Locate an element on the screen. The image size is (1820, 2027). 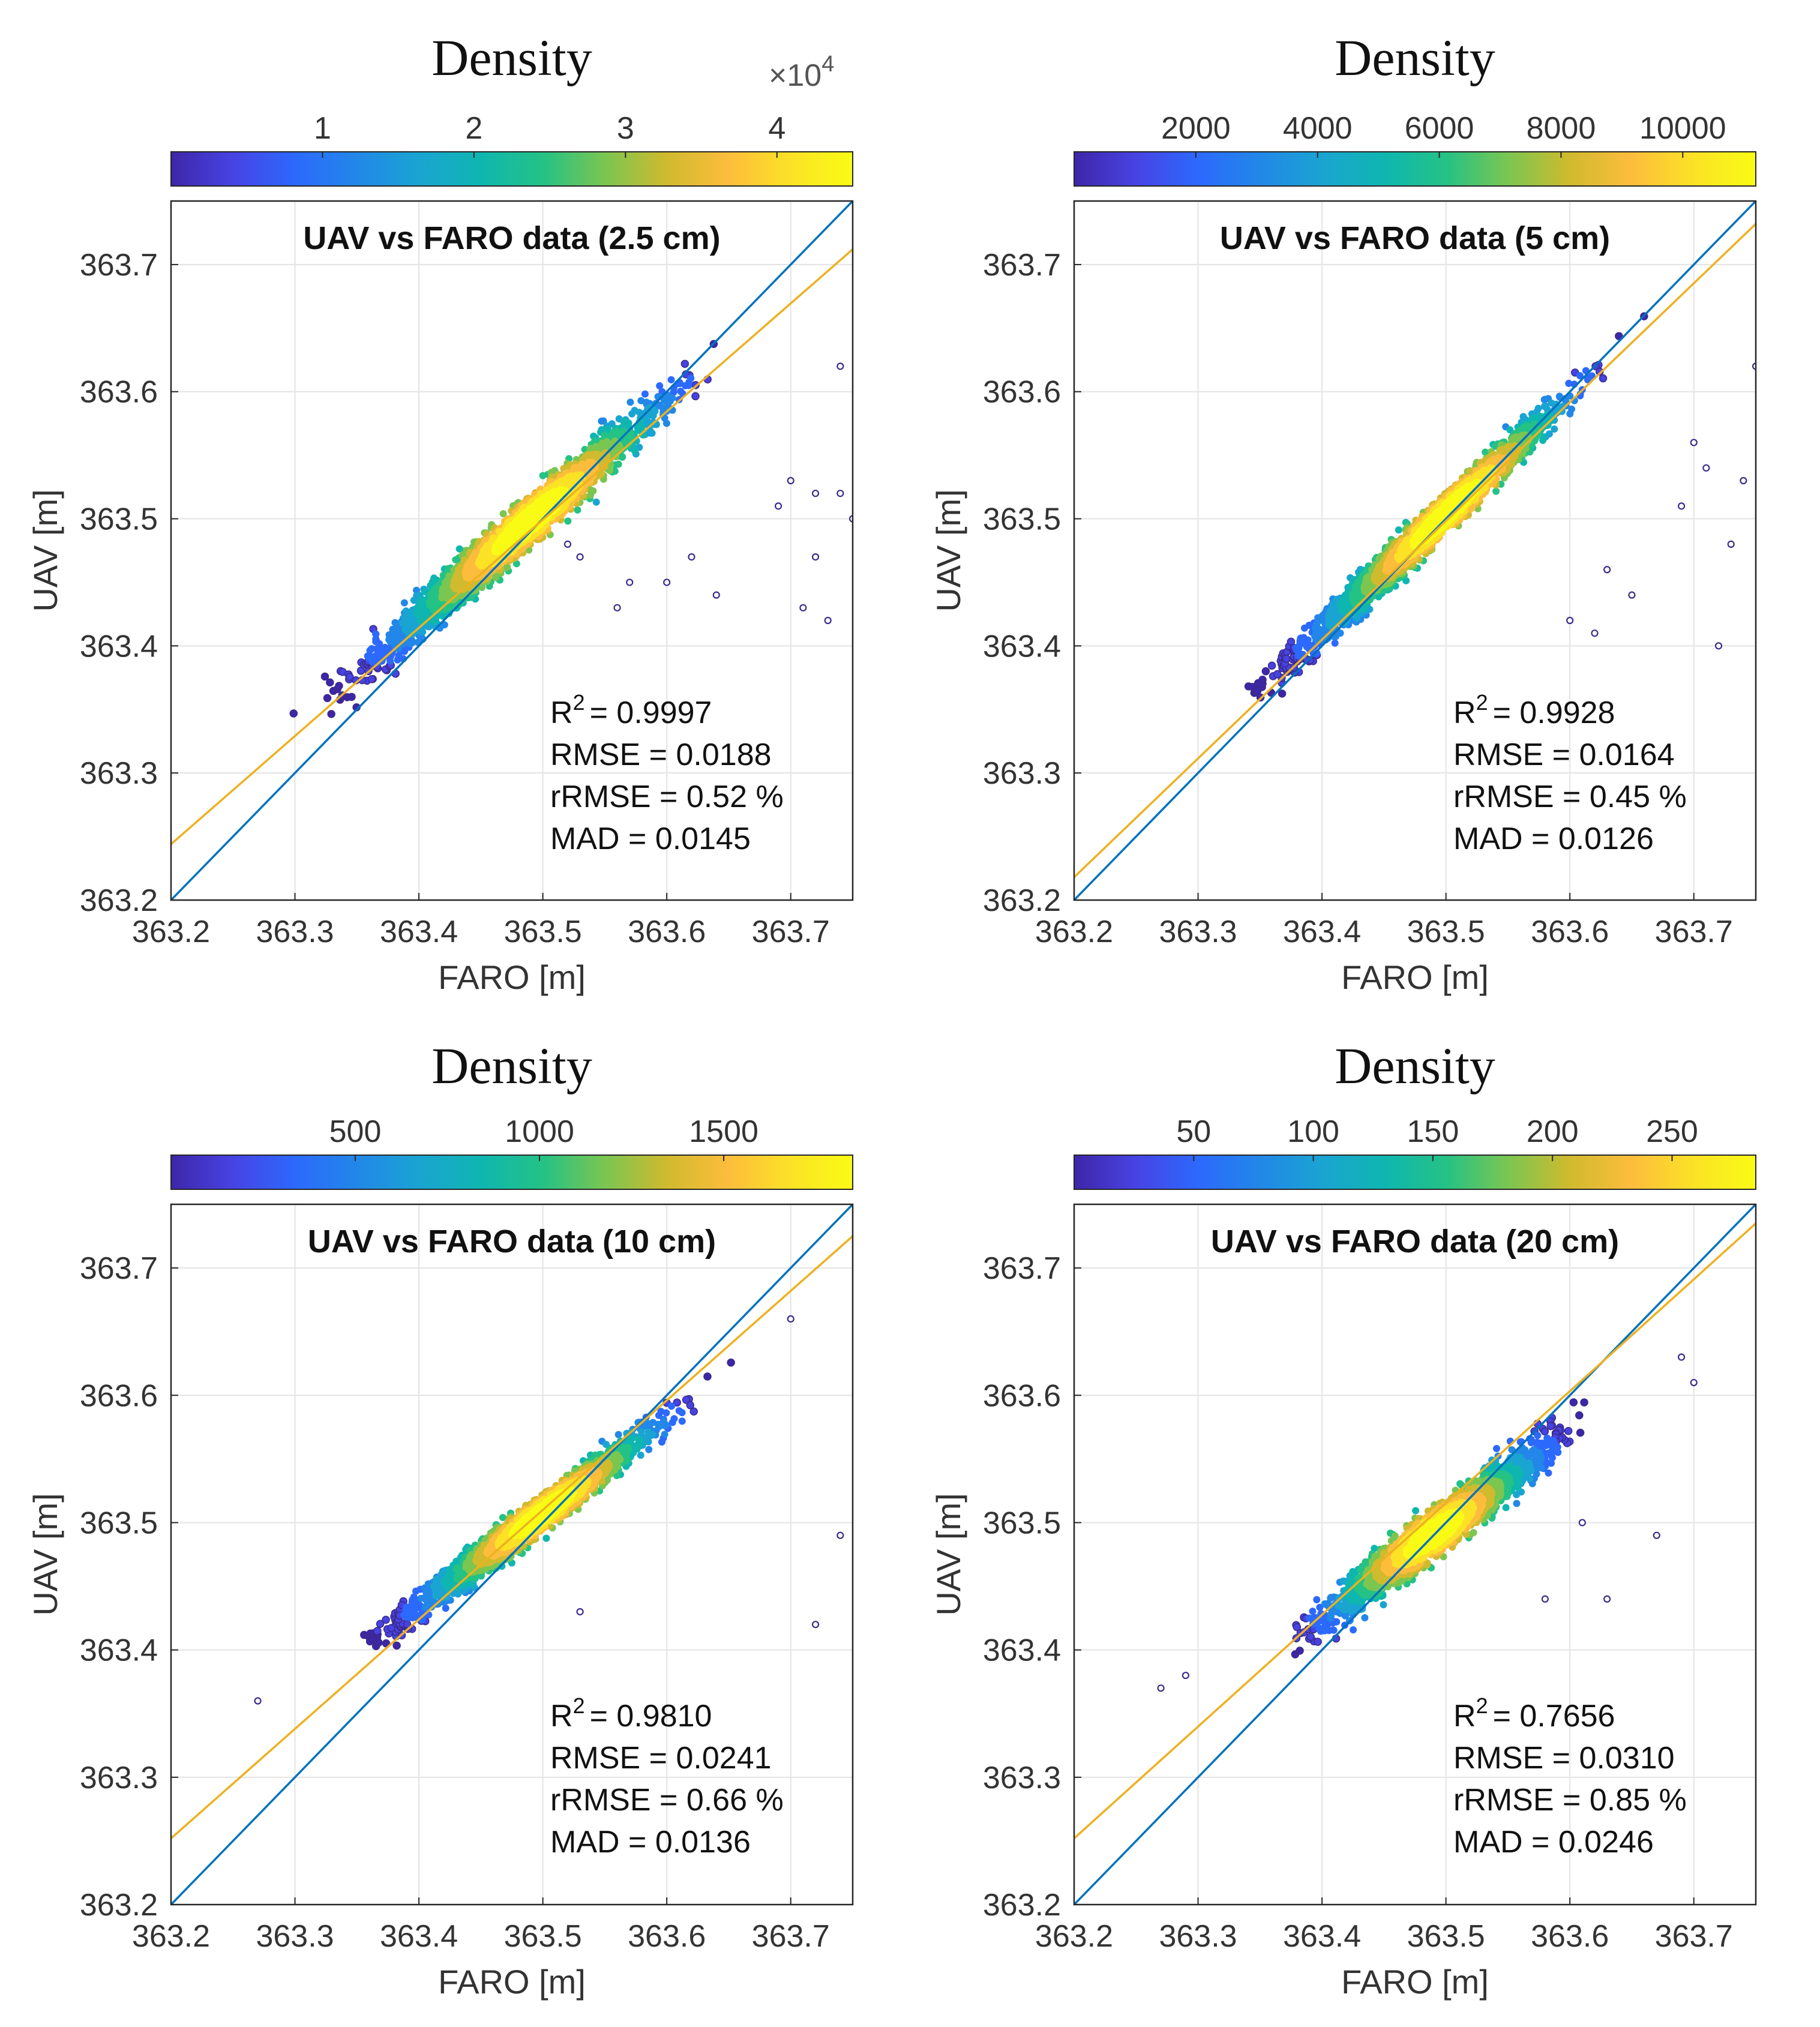
x-tick-label: 363.3 is located at coordinates (295, 931).